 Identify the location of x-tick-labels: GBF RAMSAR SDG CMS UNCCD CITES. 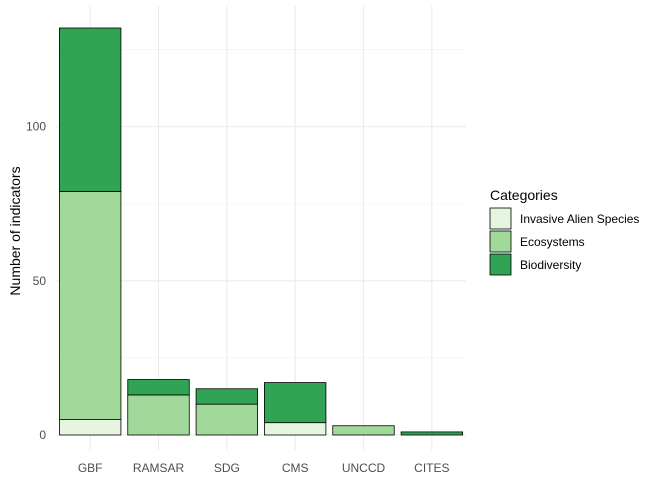
(264, 468).